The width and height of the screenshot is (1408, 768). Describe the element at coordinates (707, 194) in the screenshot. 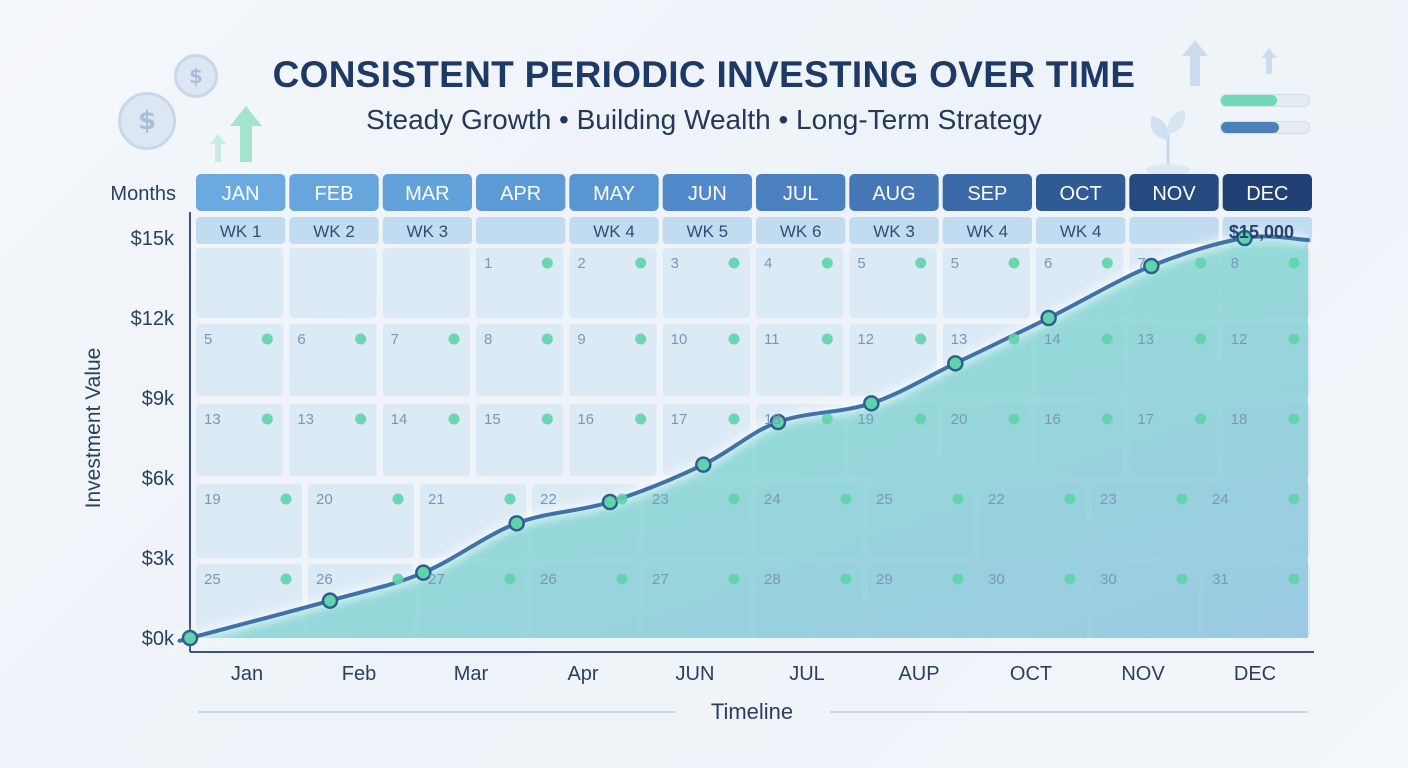

I see `month-header-label: JUN` at that location.